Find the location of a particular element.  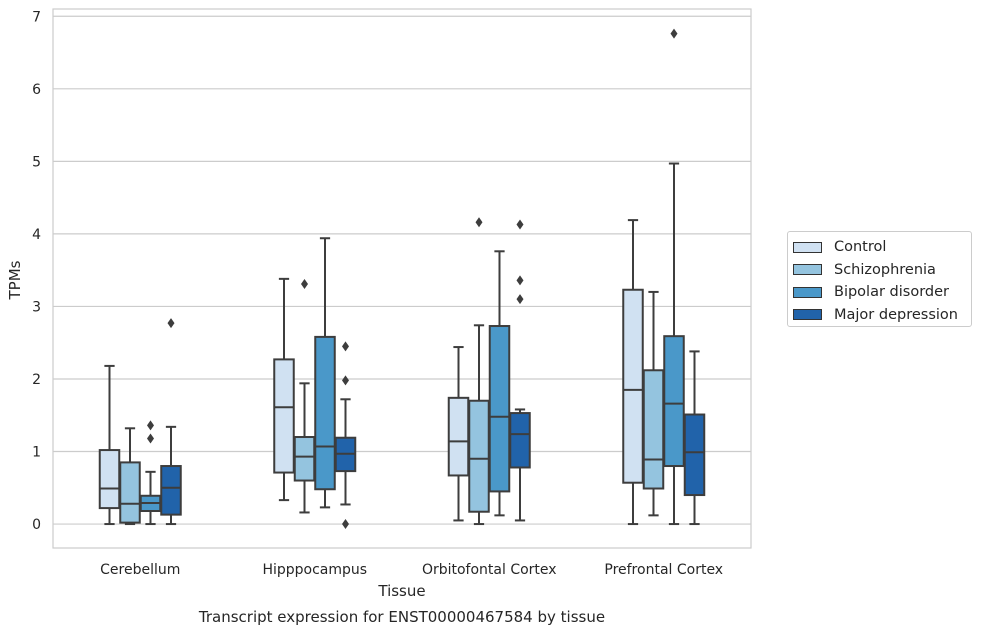

x-tick-label: Prefrontal Cortex is located at coordinates (663, 570).